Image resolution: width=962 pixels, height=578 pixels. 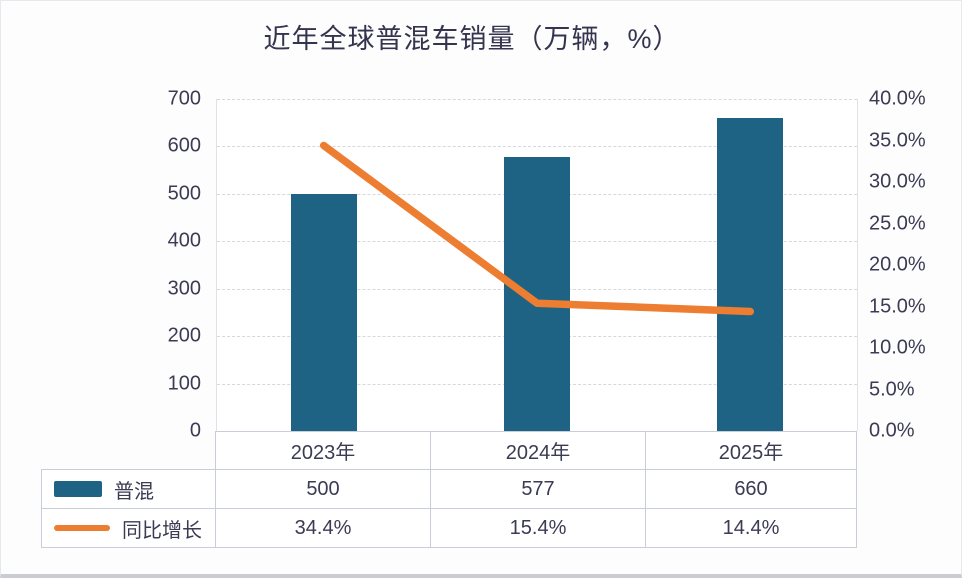 What do you see at coordinates (897, 140) in the screenshot?
I see `y-axis-right-tick-label: 35.0%` at bounding box center [897, 140].